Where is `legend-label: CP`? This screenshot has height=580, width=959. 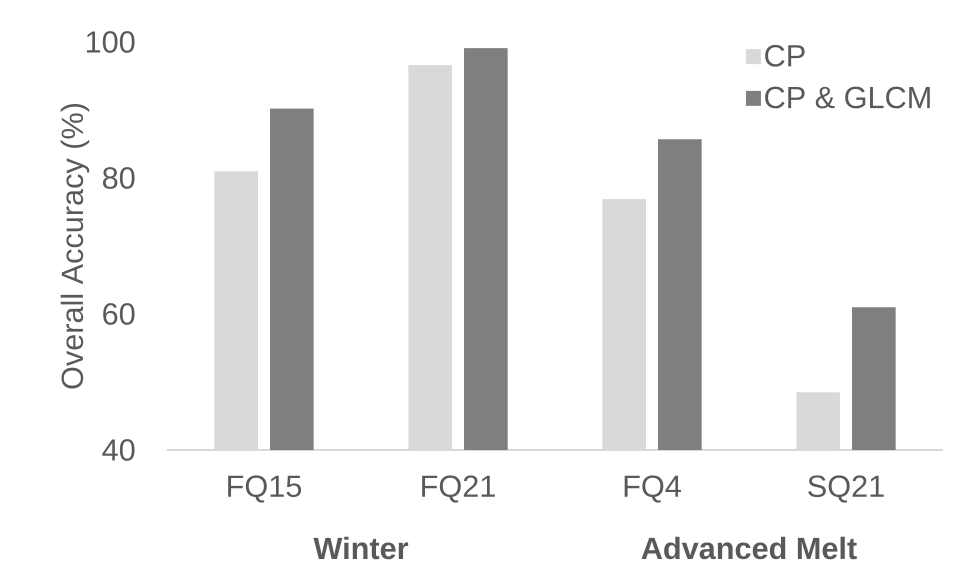
legend-label: CP is located at coordinates (785, 55).